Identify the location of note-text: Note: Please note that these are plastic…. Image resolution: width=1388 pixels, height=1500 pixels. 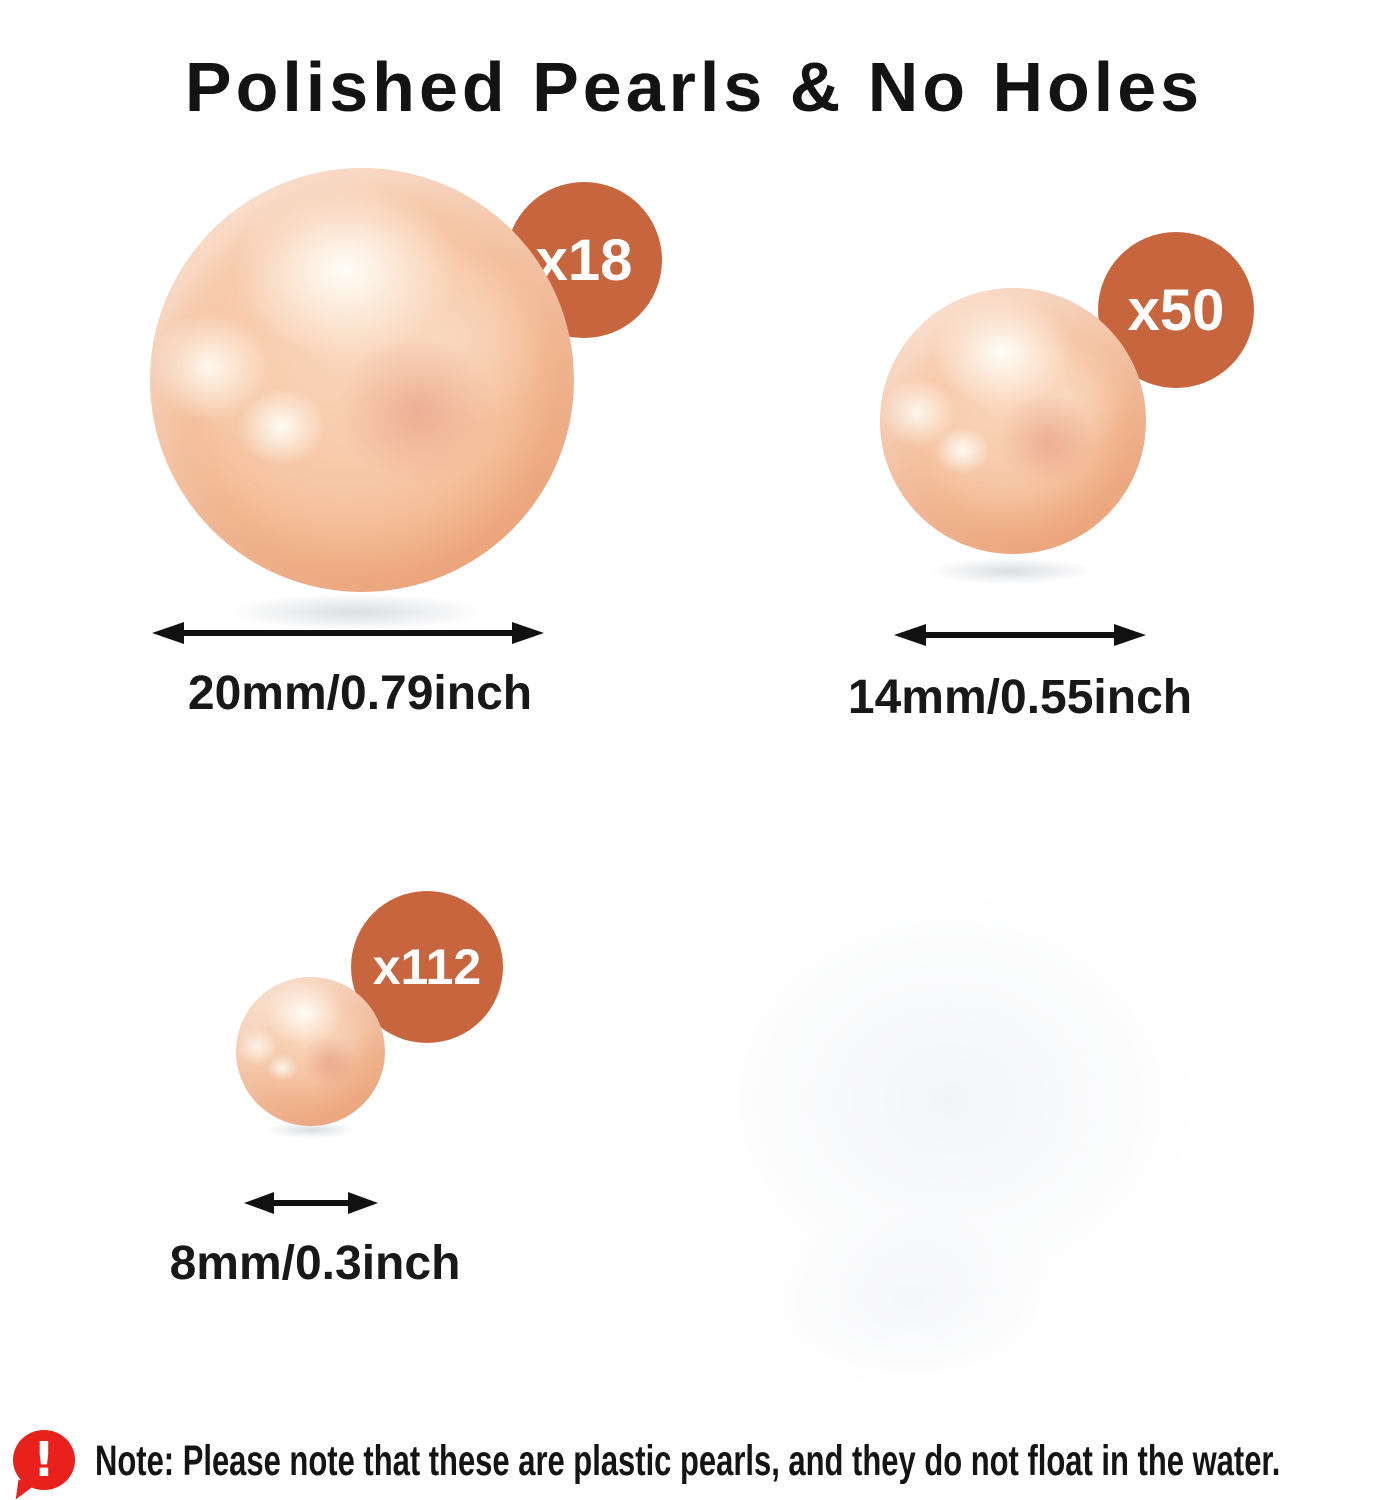
(688, 1461).